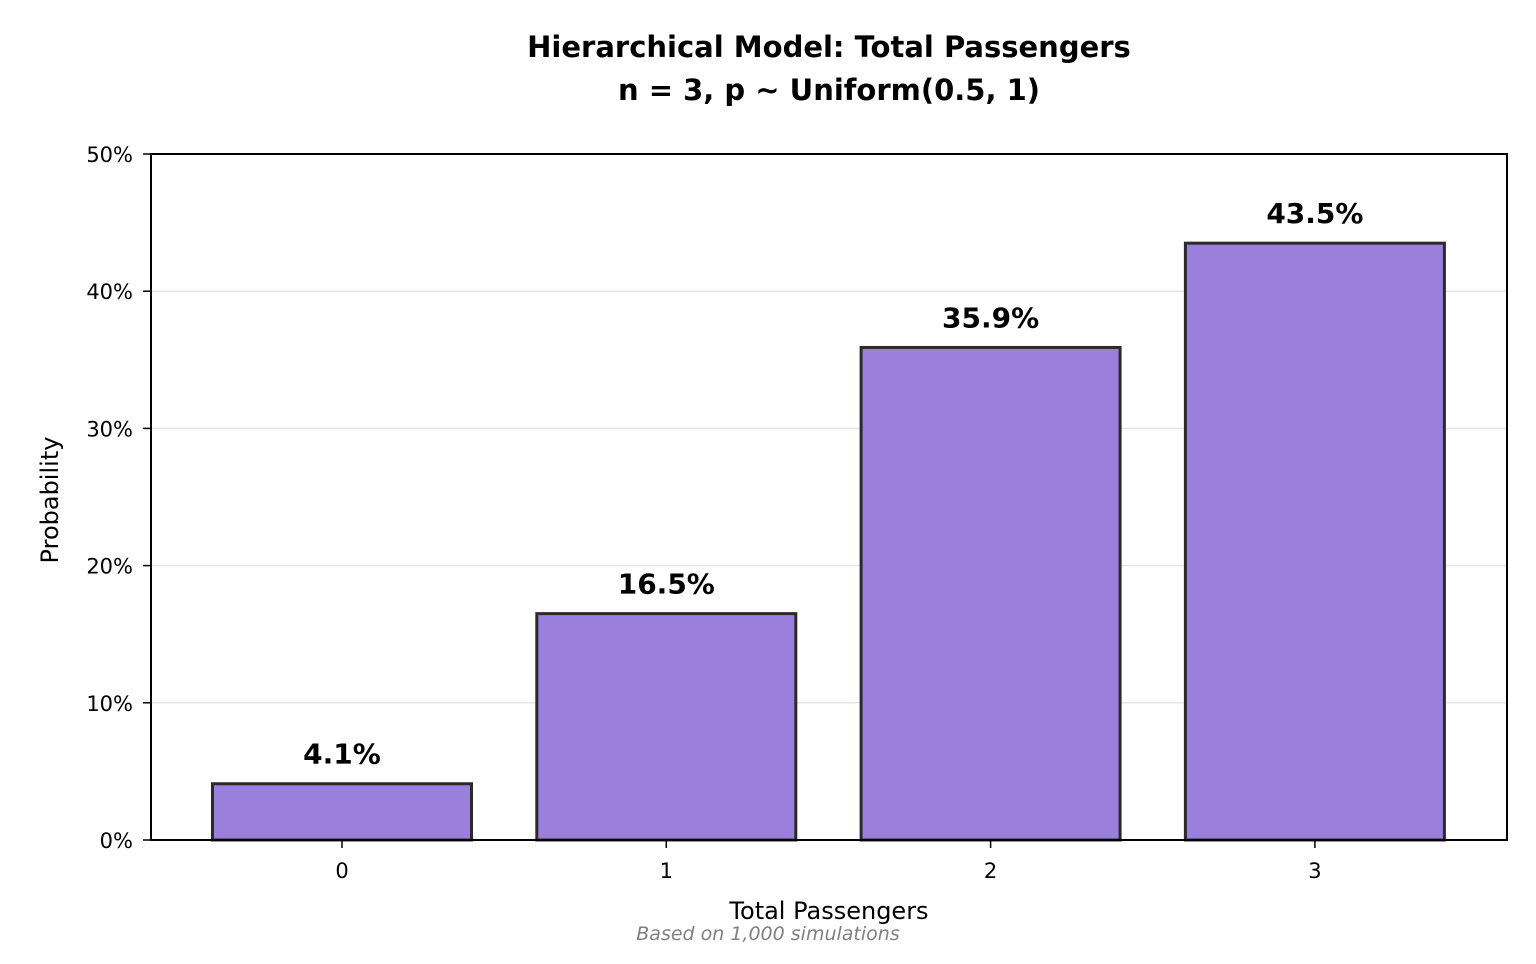  Describe the element at coordinates (109, 567) in the screenshot. I see `y-tick-label: 20%` at that location.